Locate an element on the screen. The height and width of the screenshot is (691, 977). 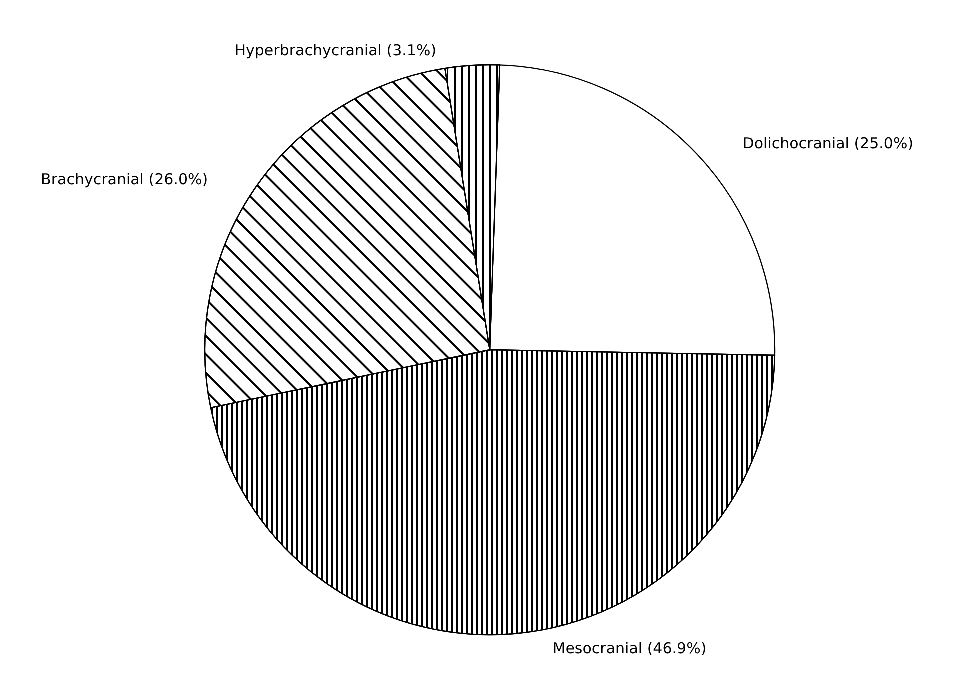
slice-label: Brachycranial (26.0%) is located at coordinates (124, 179).